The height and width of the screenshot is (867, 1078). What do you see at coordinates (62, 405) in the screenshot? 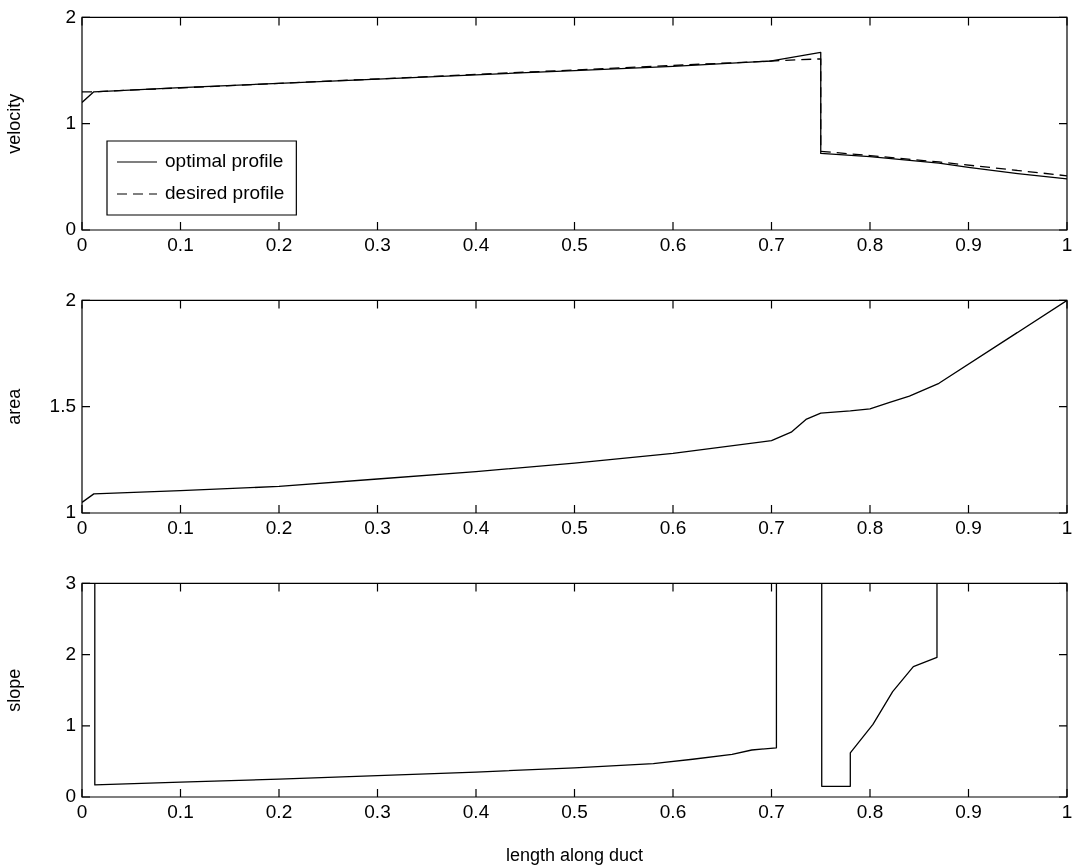
I see `y-tick-label: 1.5` at bounding box center [62, 405].